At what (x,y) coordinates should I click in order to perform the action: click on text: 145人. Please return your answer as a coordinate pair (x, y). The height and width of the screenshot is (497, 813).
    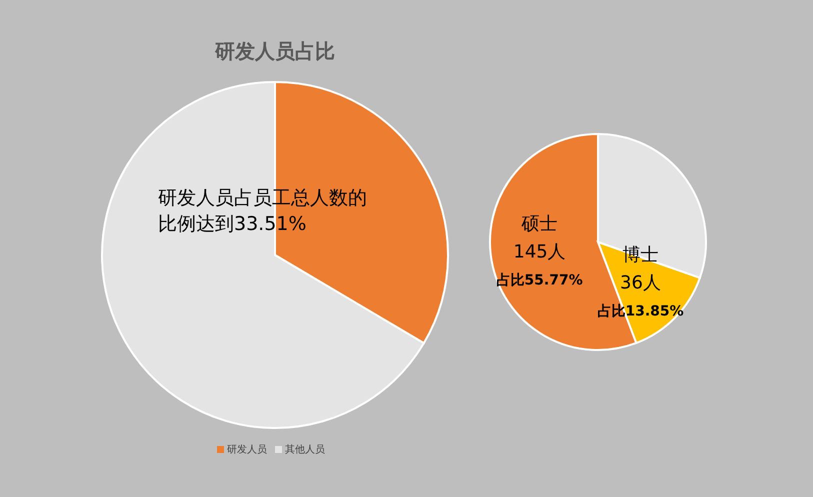
    Looking at the image, I should click on (539, 252).